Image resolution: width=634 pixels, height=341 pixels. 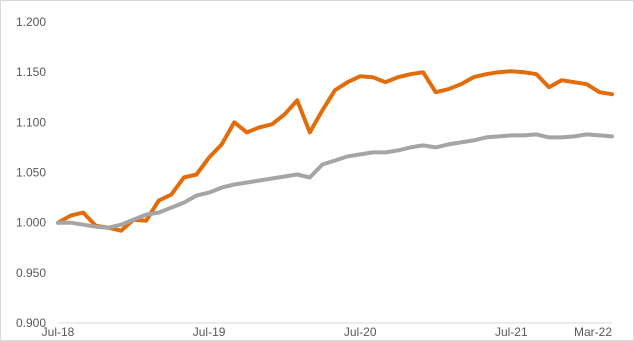 I want to click on x-tick-label: Jul-18, so click(x=58, y=332).